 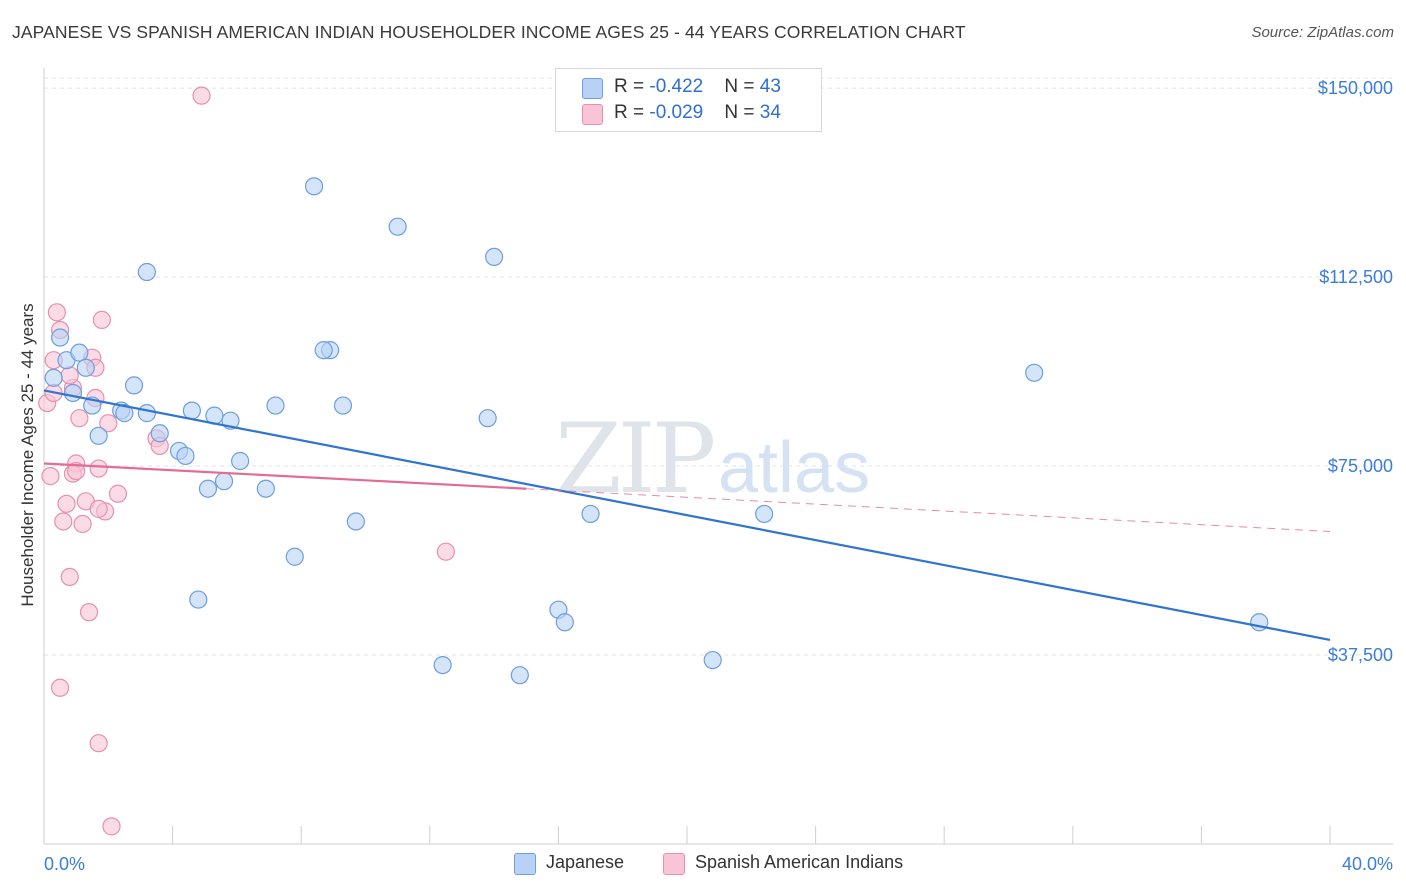 I want to click on r-value: -0.422, so click(x=676, y=86).